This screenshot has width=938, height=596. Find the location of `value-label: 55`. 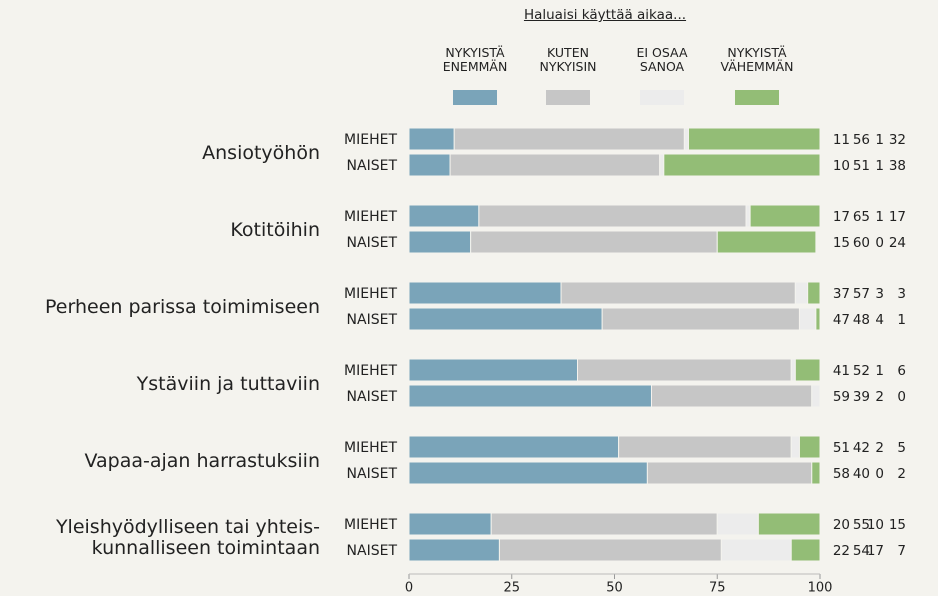

value-label: 55 is located at coordinates (861, 525).